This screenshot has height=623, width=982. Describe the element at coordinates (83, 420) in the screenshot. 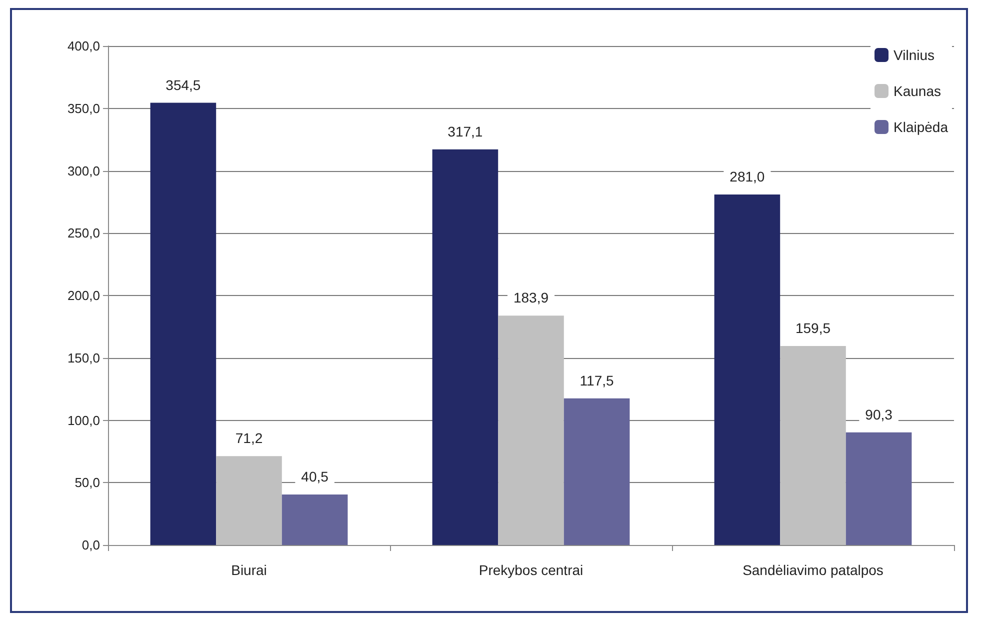

I see `y-tick-label: 100,0` at that location.